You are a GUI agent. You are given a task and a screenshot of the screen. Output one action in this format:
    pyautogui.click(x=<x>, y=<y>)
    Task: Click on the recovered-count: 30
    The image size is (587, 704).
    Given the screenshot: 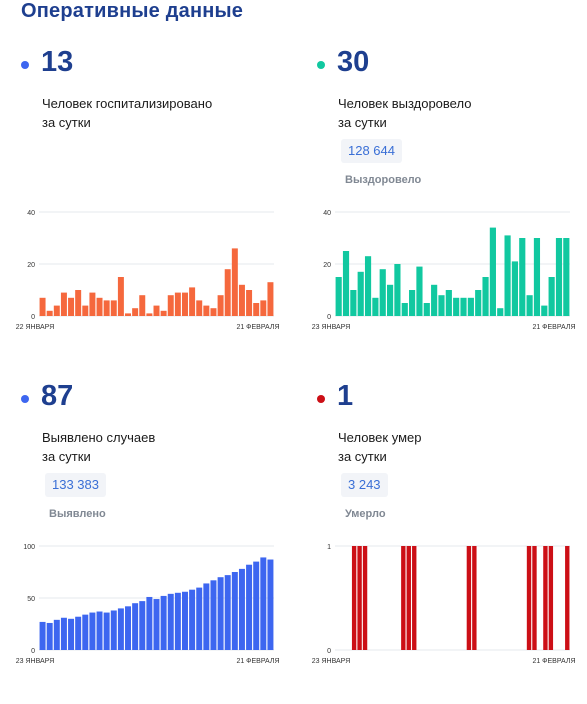 What is the action you would take?
    pyautogui.click(x=353, y=62)
    